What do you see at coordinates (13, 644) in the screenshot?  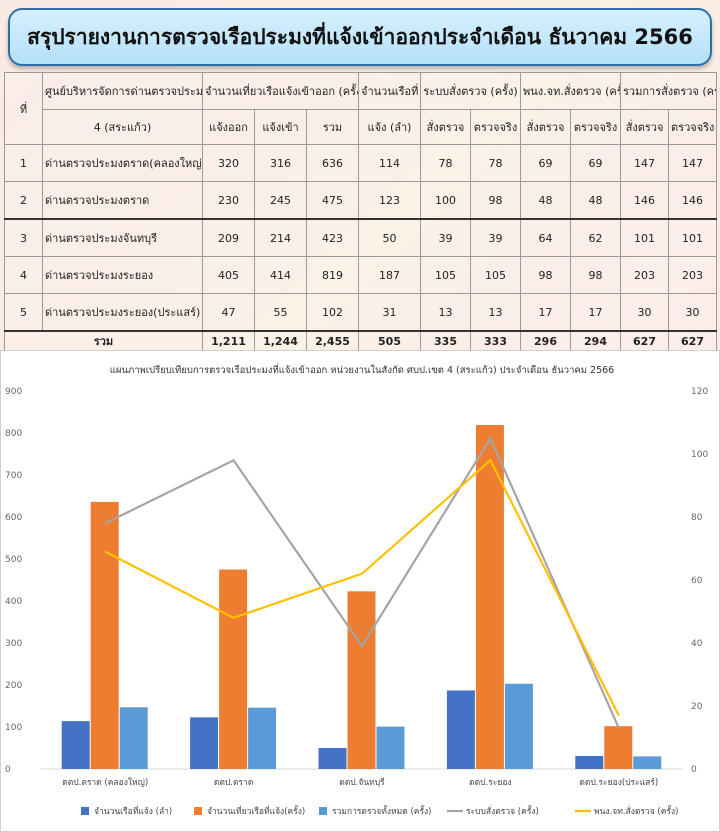 I see `y-tick-label: 300` at bounding box center [13, 644].